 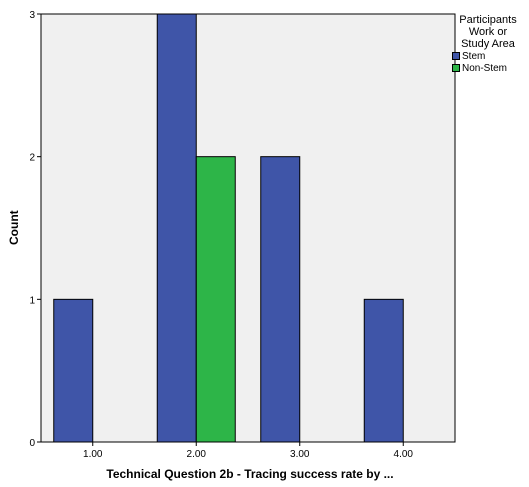 I want to click on x-tick-label: 3.00, so click(x=300, y=454).